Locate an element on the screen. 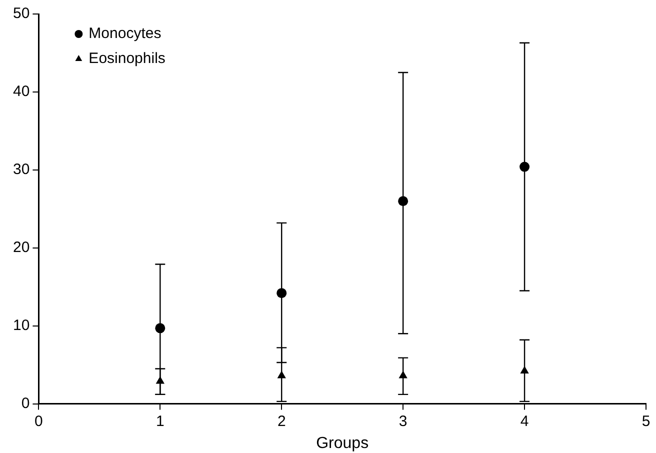 The image size is (656, 453). x-axis-title: Groups is located at coordinates (342, 443).